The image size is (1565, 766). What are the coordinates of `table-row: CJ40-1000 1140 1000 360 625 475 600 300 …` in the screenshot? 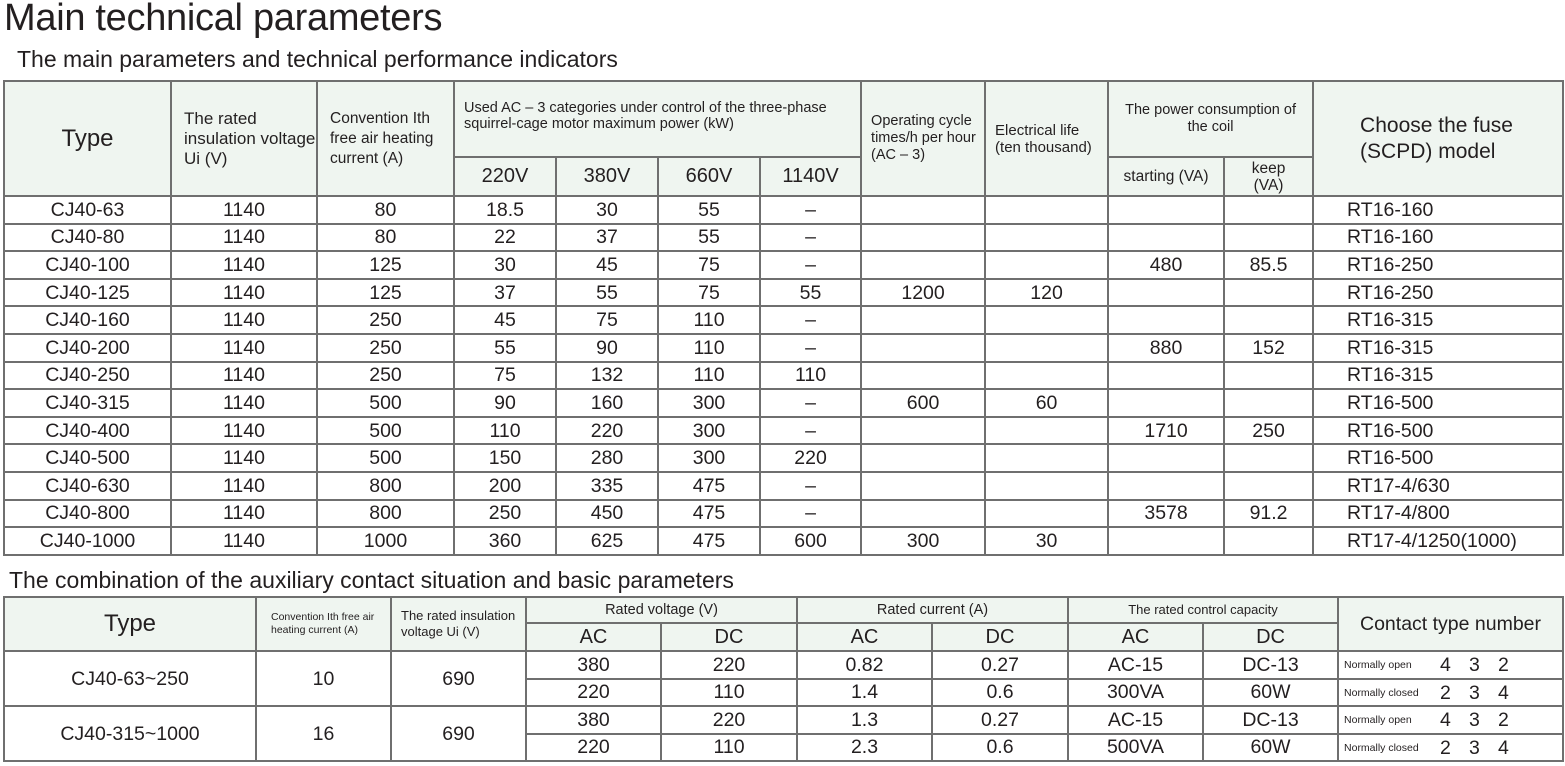 It's located at (784, 541).